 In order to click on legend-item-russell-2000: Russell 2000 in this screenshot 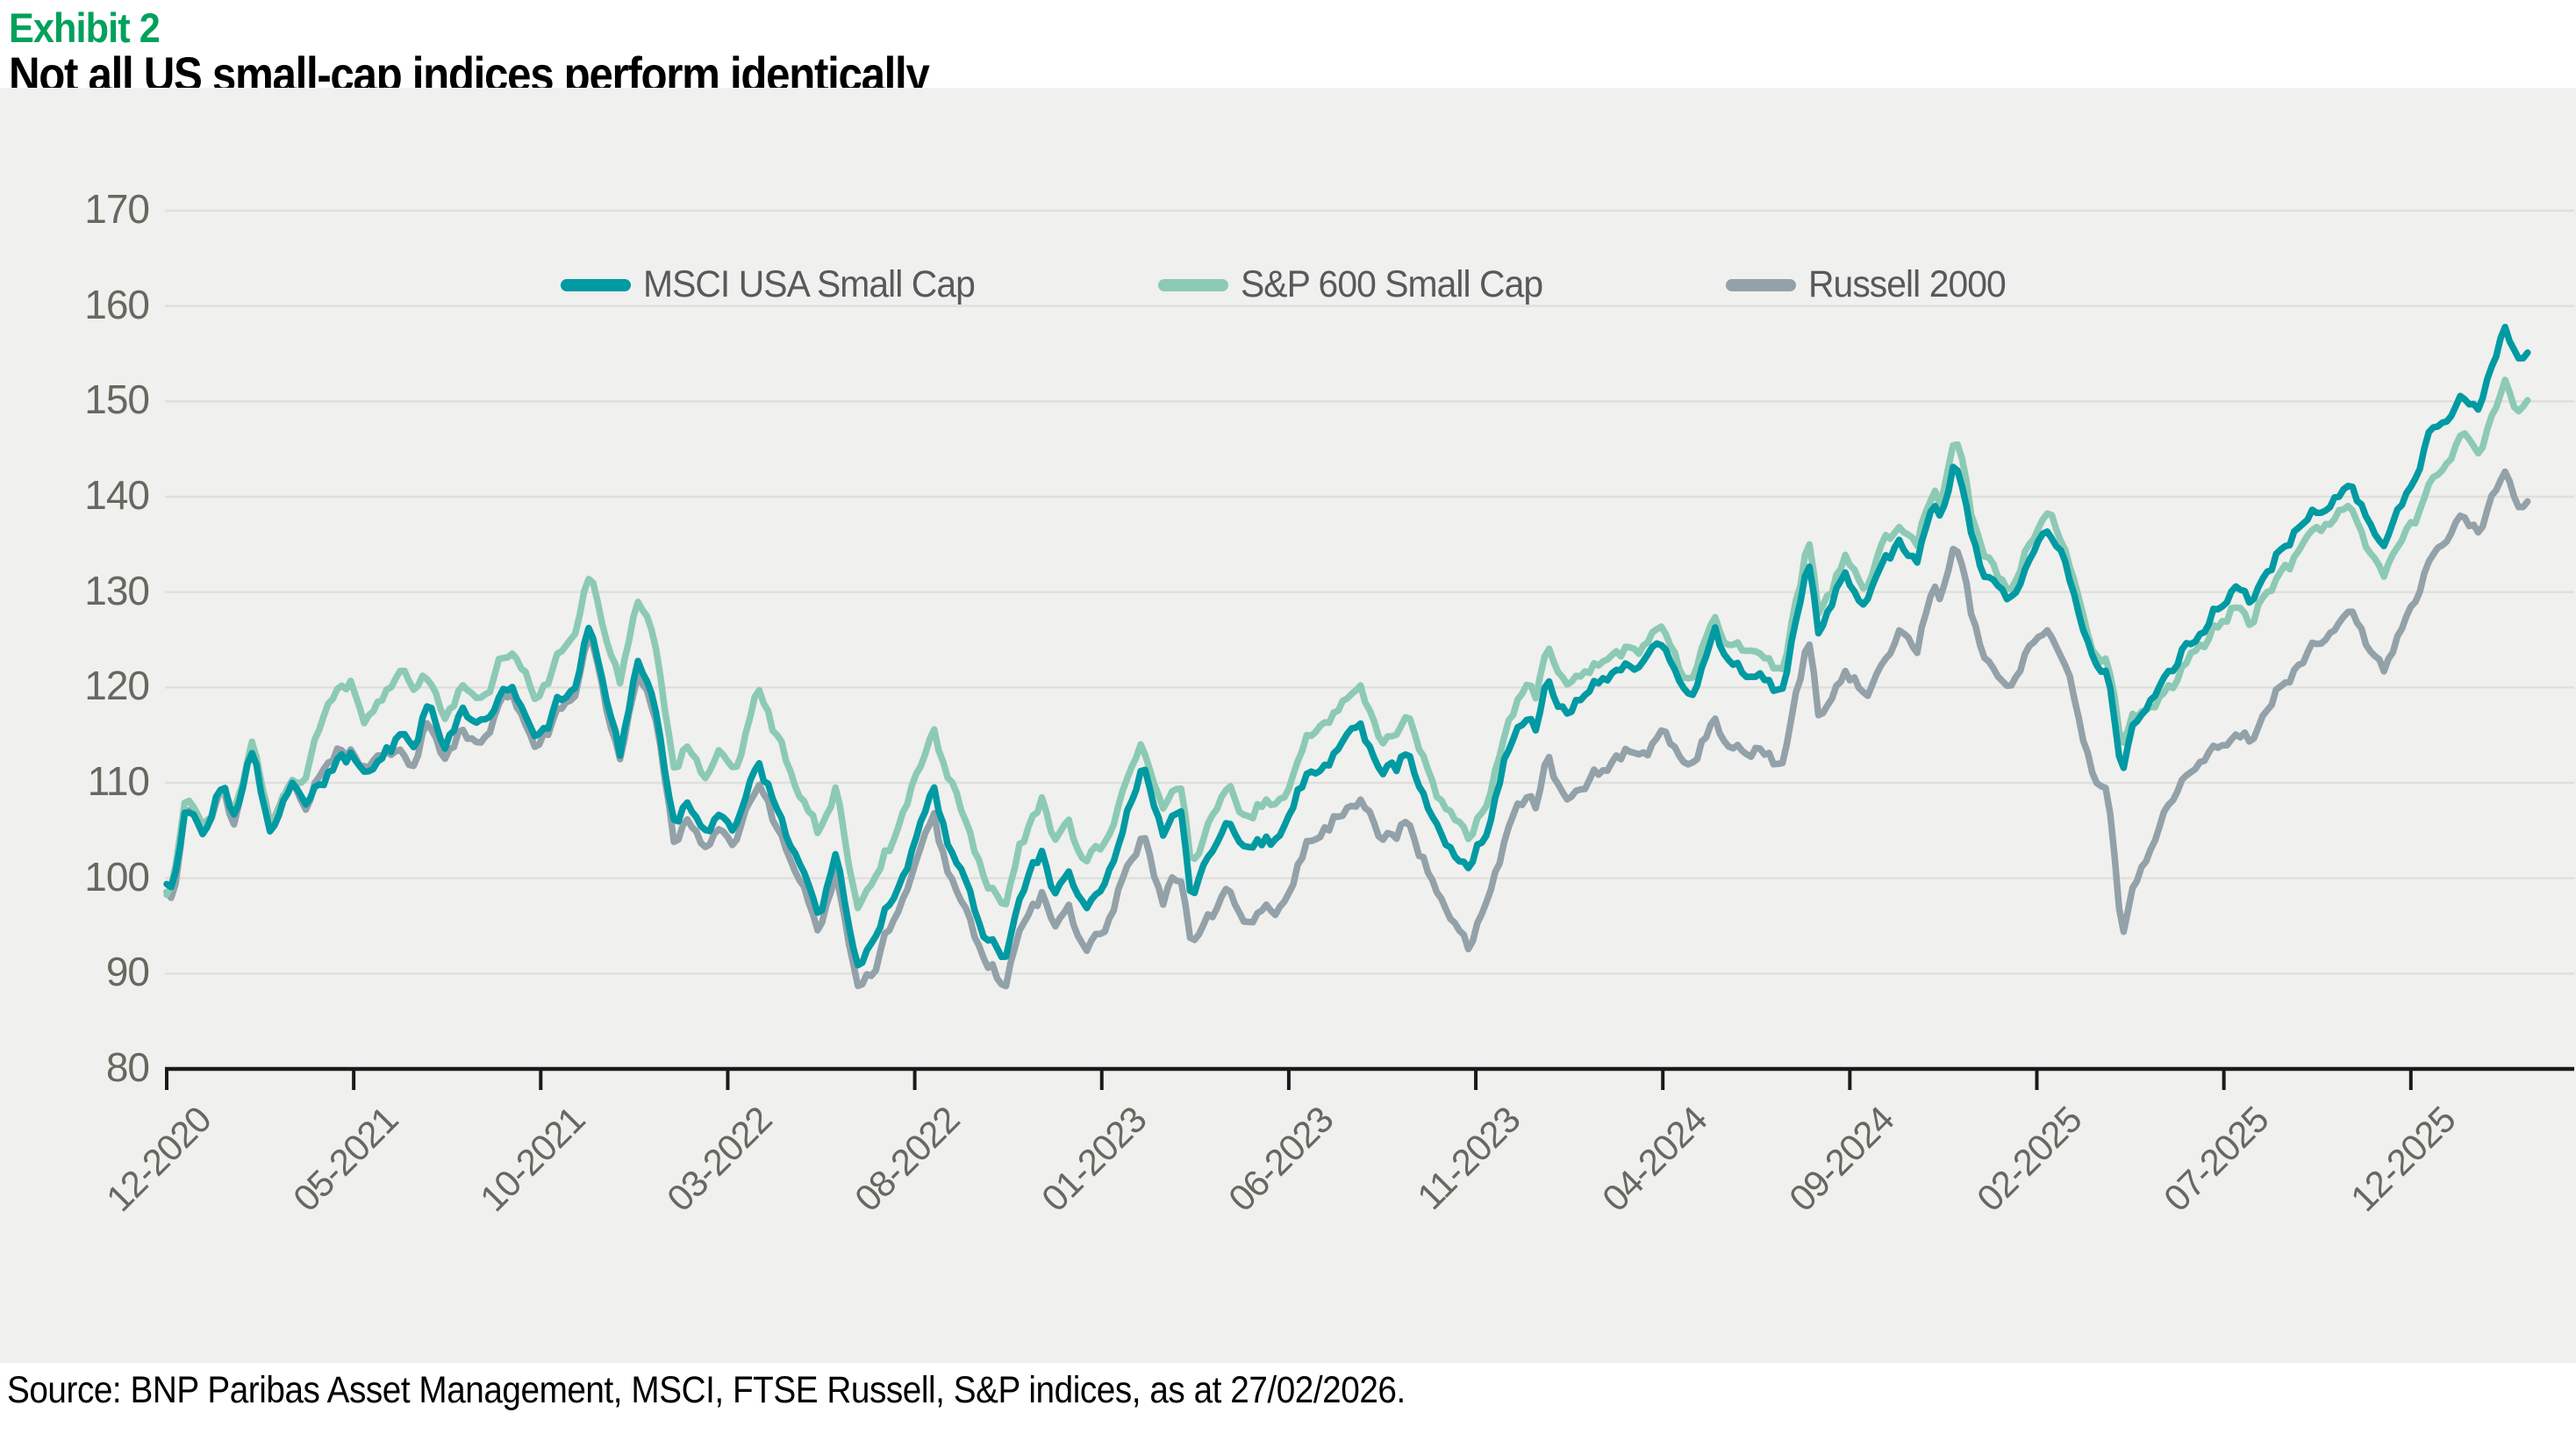, I will do `click(1870, 284)`.